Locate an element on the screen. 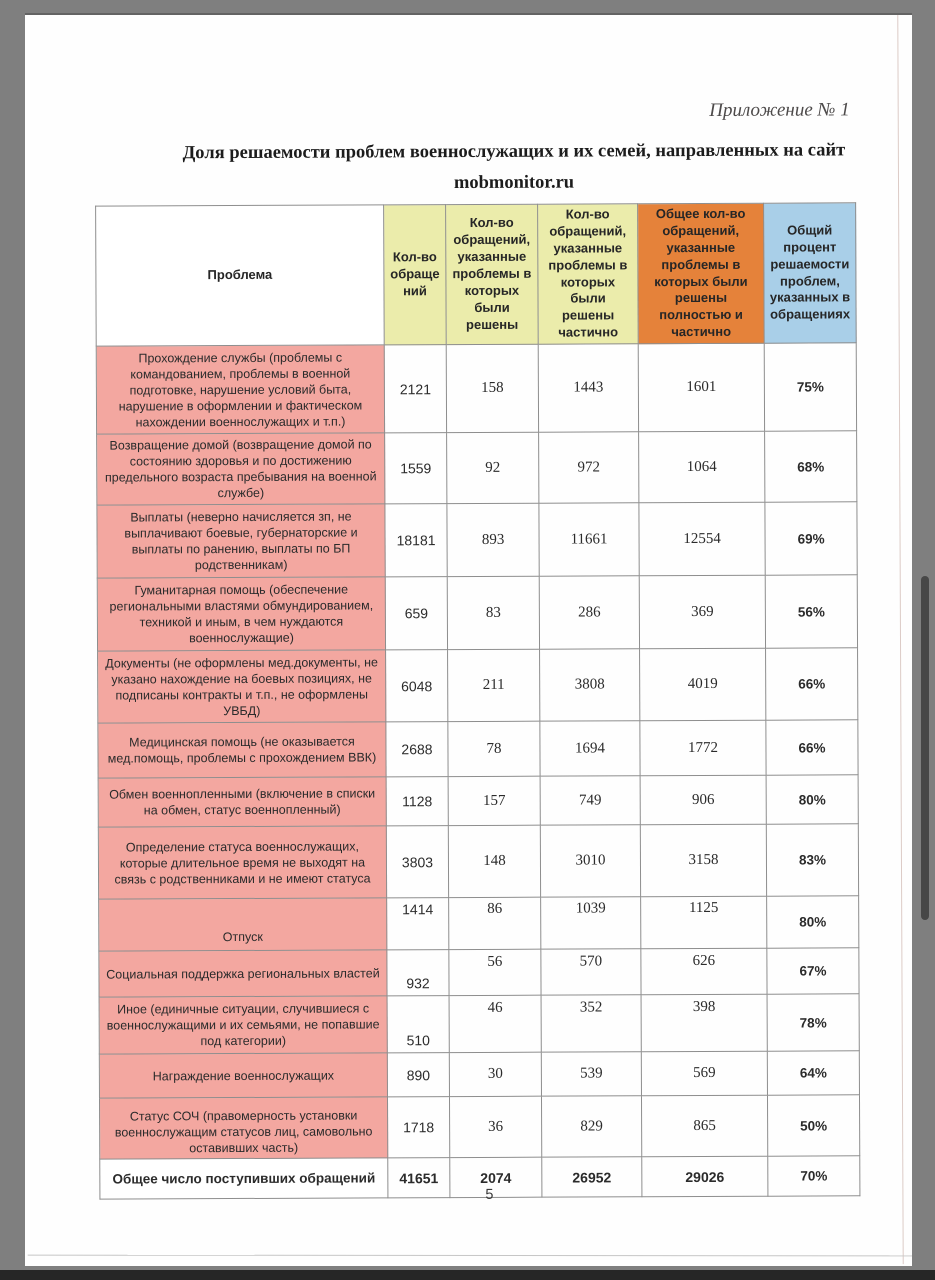 This screenshot has height=1280, width=935. cell-problem: Отпуск is located at coordinates (242, 924).